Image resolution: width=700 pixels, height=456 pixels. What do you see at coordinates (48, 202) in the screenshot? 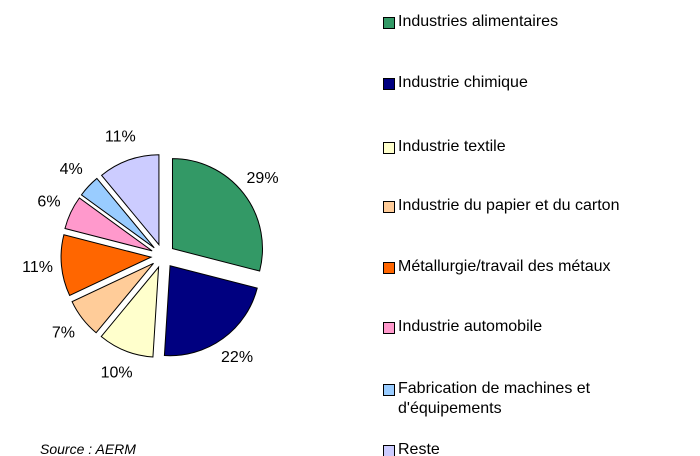
I see `data-label: 6%` at bounding box center [48, 202].